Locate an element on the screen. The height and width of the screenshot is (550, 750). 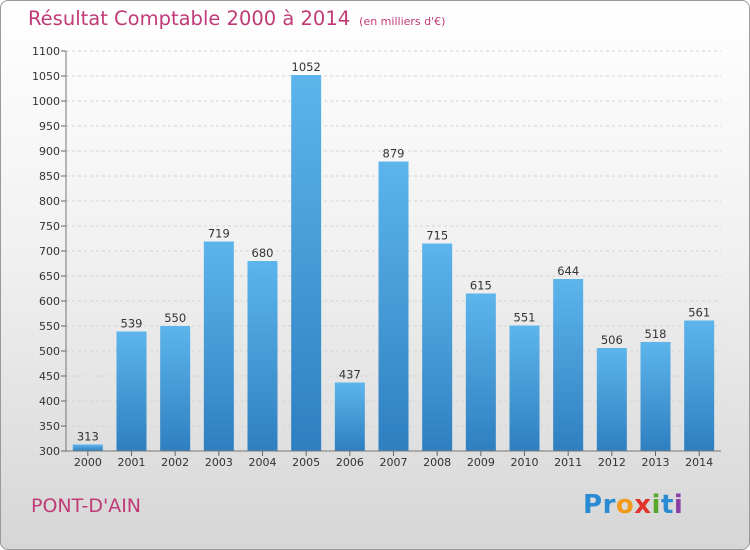
place-name: PONT-D'AIN is located at coordinates (86, 506).